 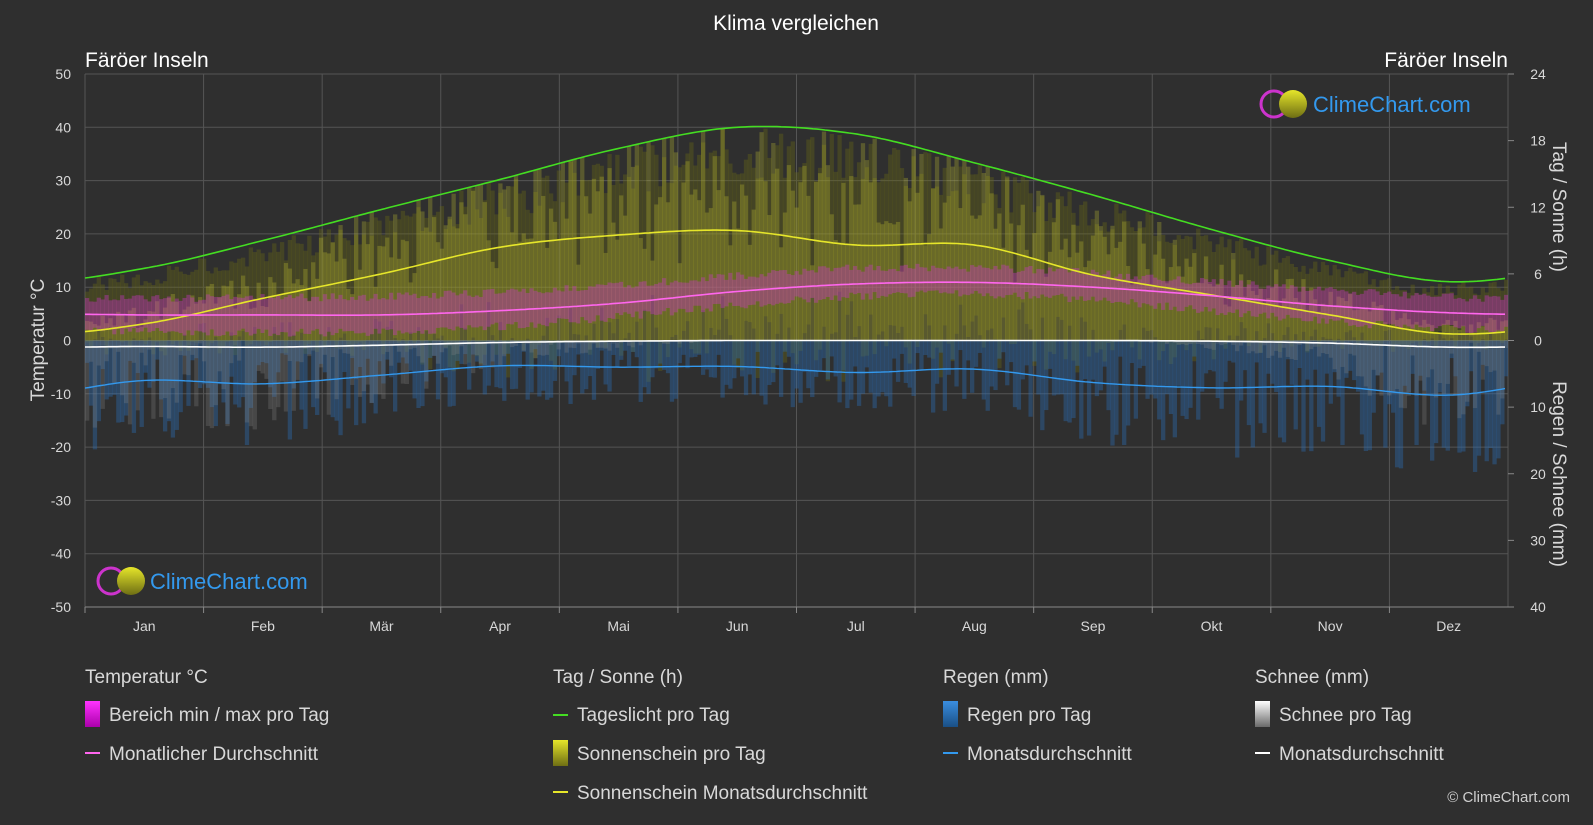 I want to click on sunshine-avg-line, so click(x=795, y=282).